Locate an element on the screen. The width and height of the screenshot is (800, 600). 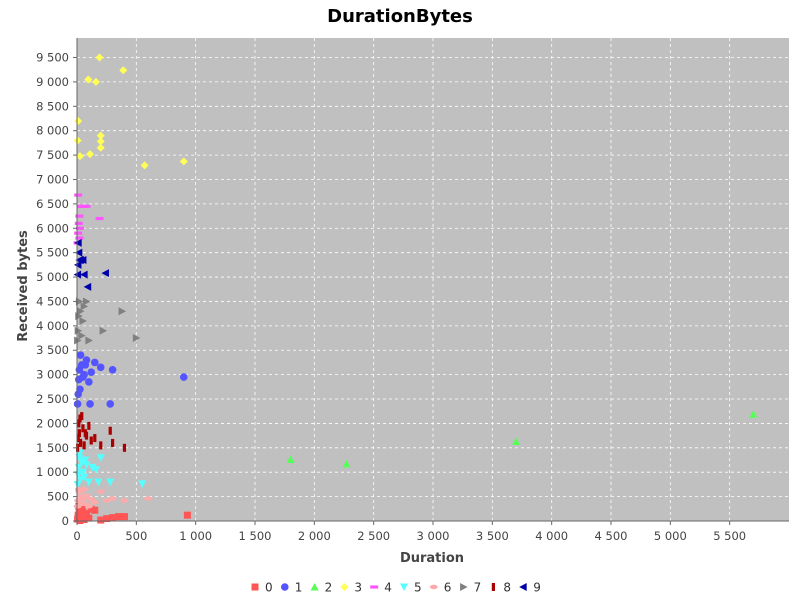
legend-item-0: 0 is located at coordinates (262, 588).